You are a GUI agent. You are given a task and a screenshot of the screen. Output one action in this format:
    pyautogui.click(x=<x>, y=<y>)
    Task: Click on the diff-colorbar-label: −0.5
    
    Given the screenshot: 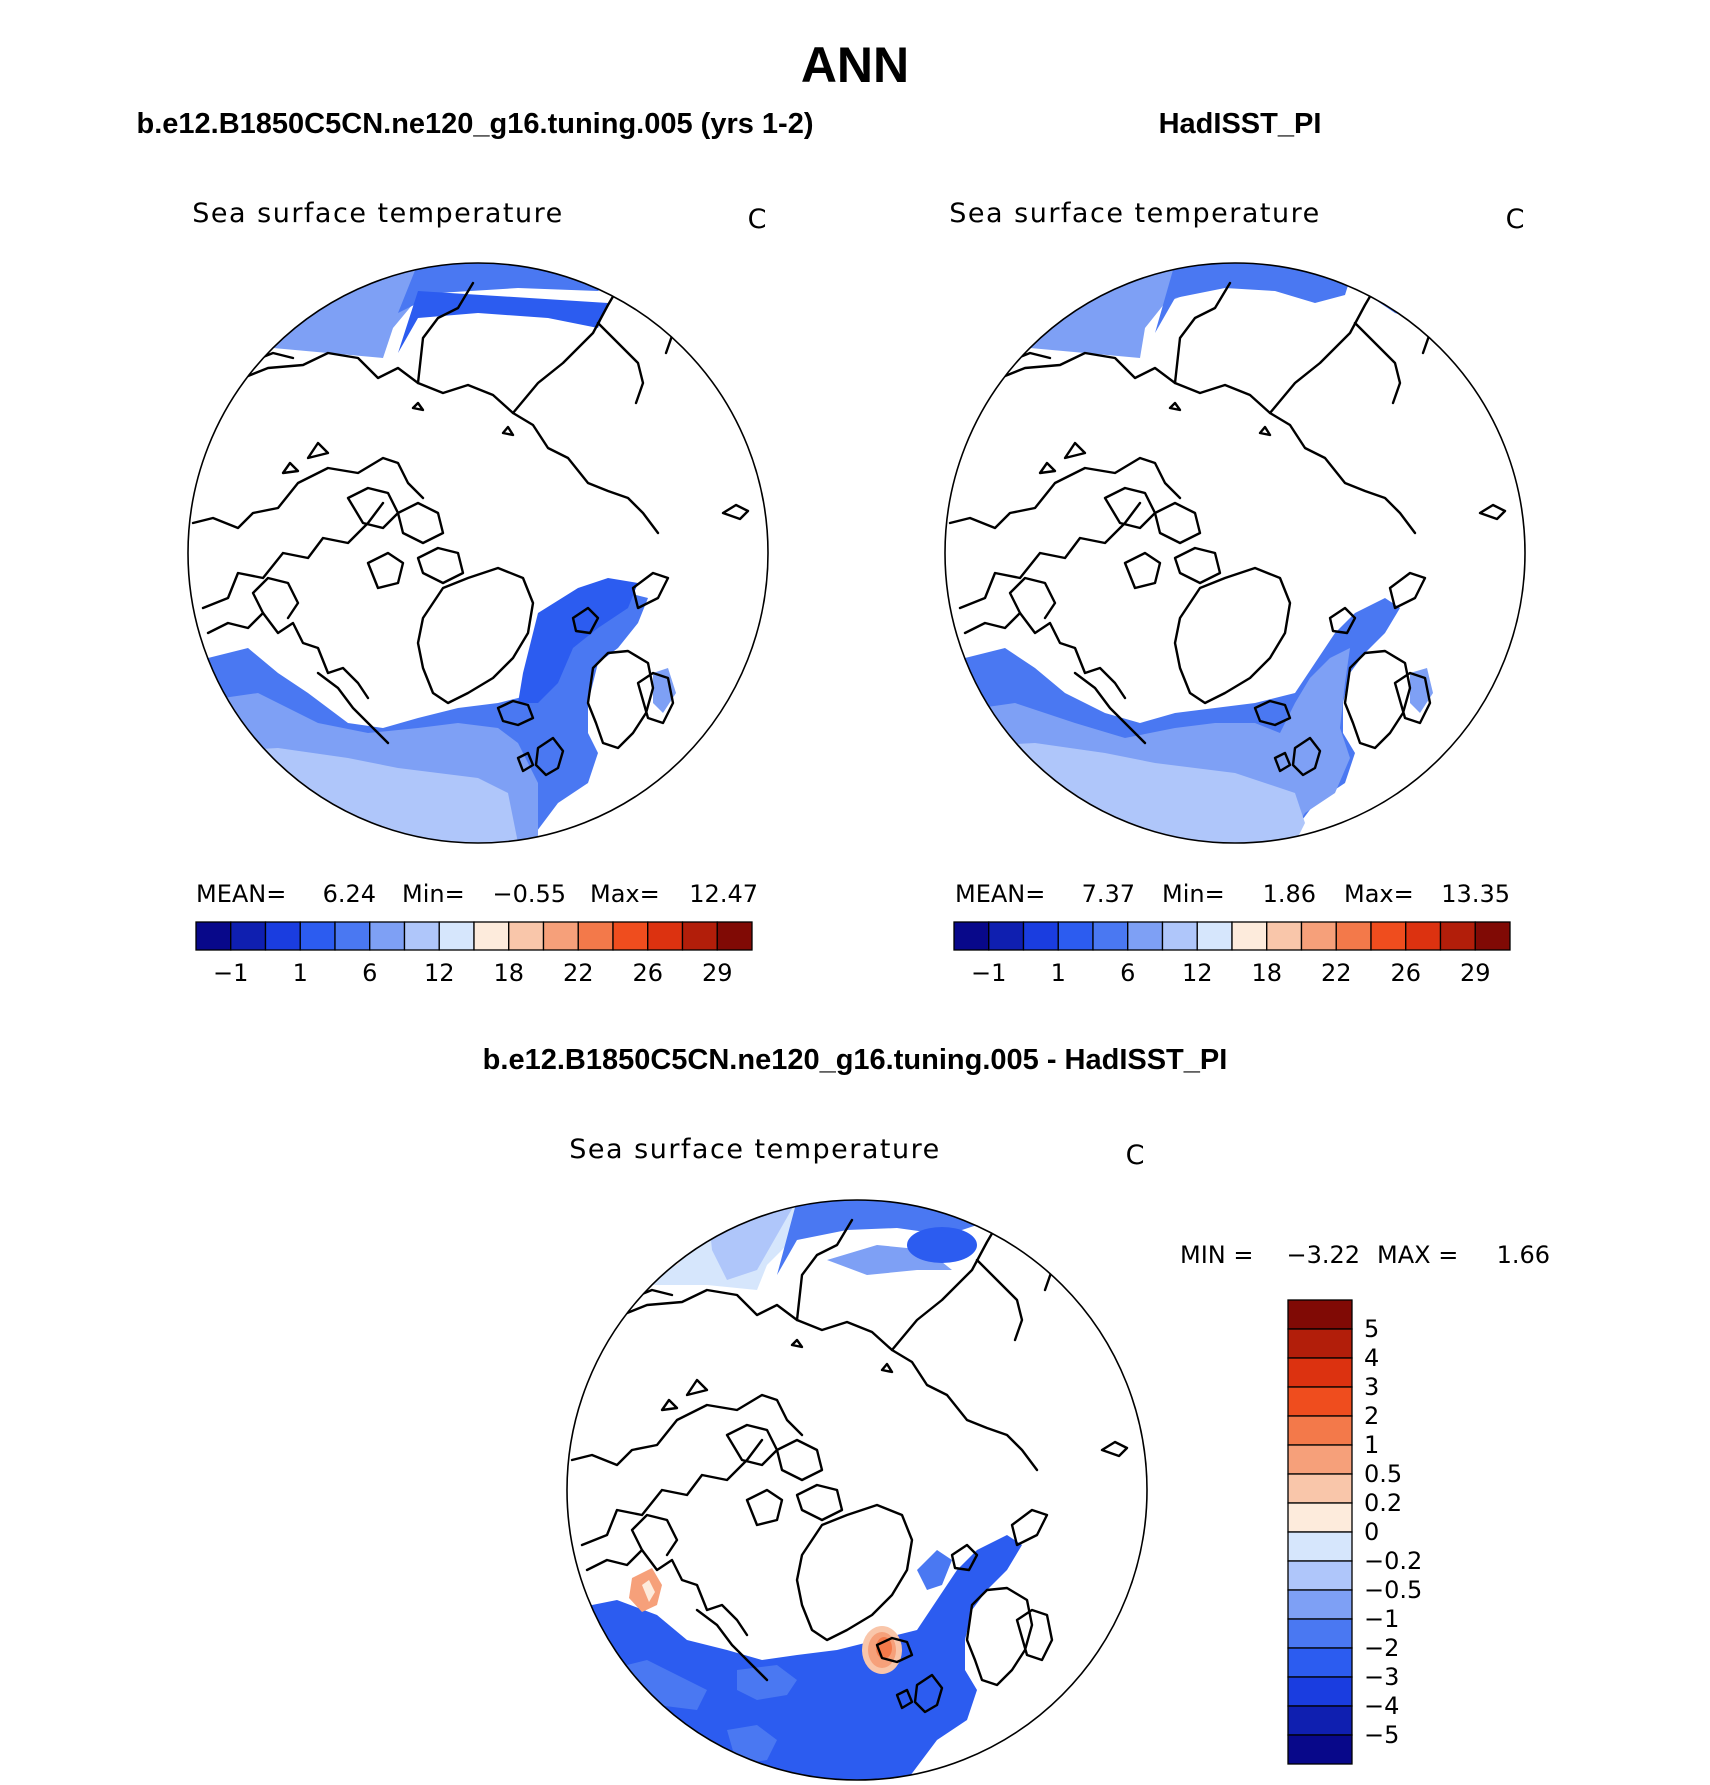 What is the action you would take?
    pyautogui.click(x=1393, y=1590)
    